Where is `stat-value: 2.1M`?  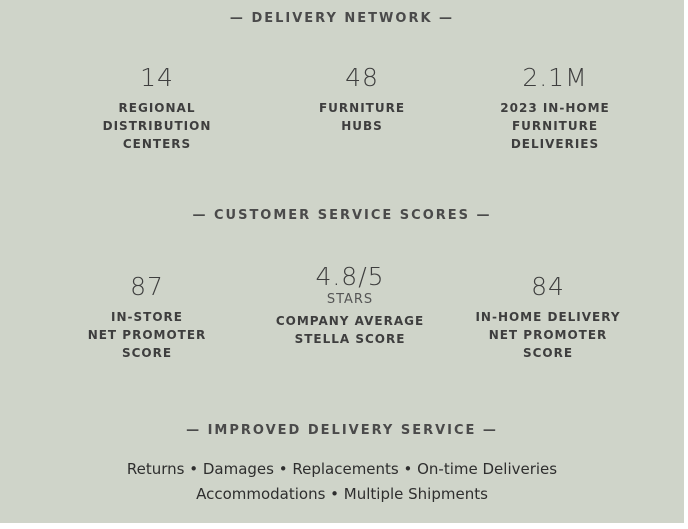
stat-value: 2.1M is located at coordinates (555, 77).